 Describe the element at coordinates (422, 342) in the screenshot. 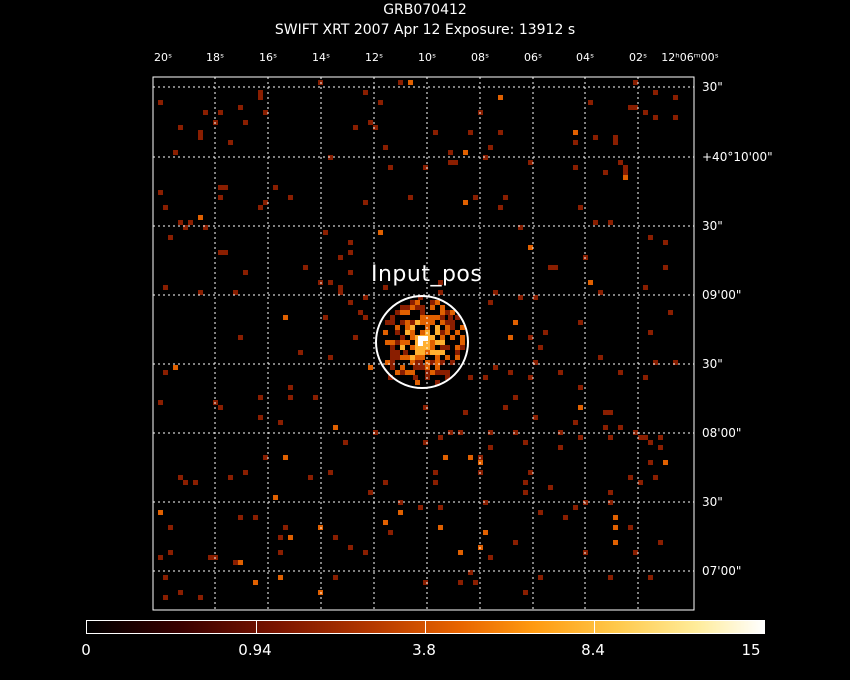

I see `source-region-circle` at that location.